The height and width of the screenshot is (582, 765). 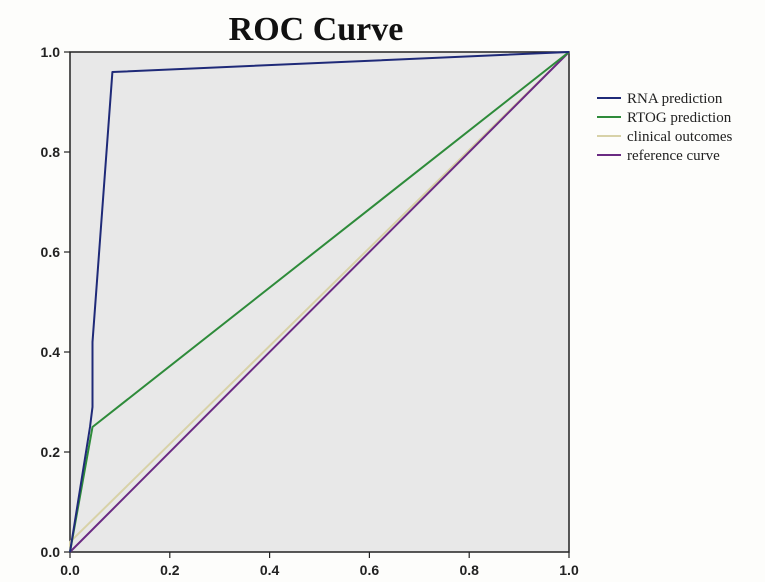 What do you see at coordinates (673, 156) in the screenshot?
I see `legend-label: reference curve` at bounding box center [673, 156].